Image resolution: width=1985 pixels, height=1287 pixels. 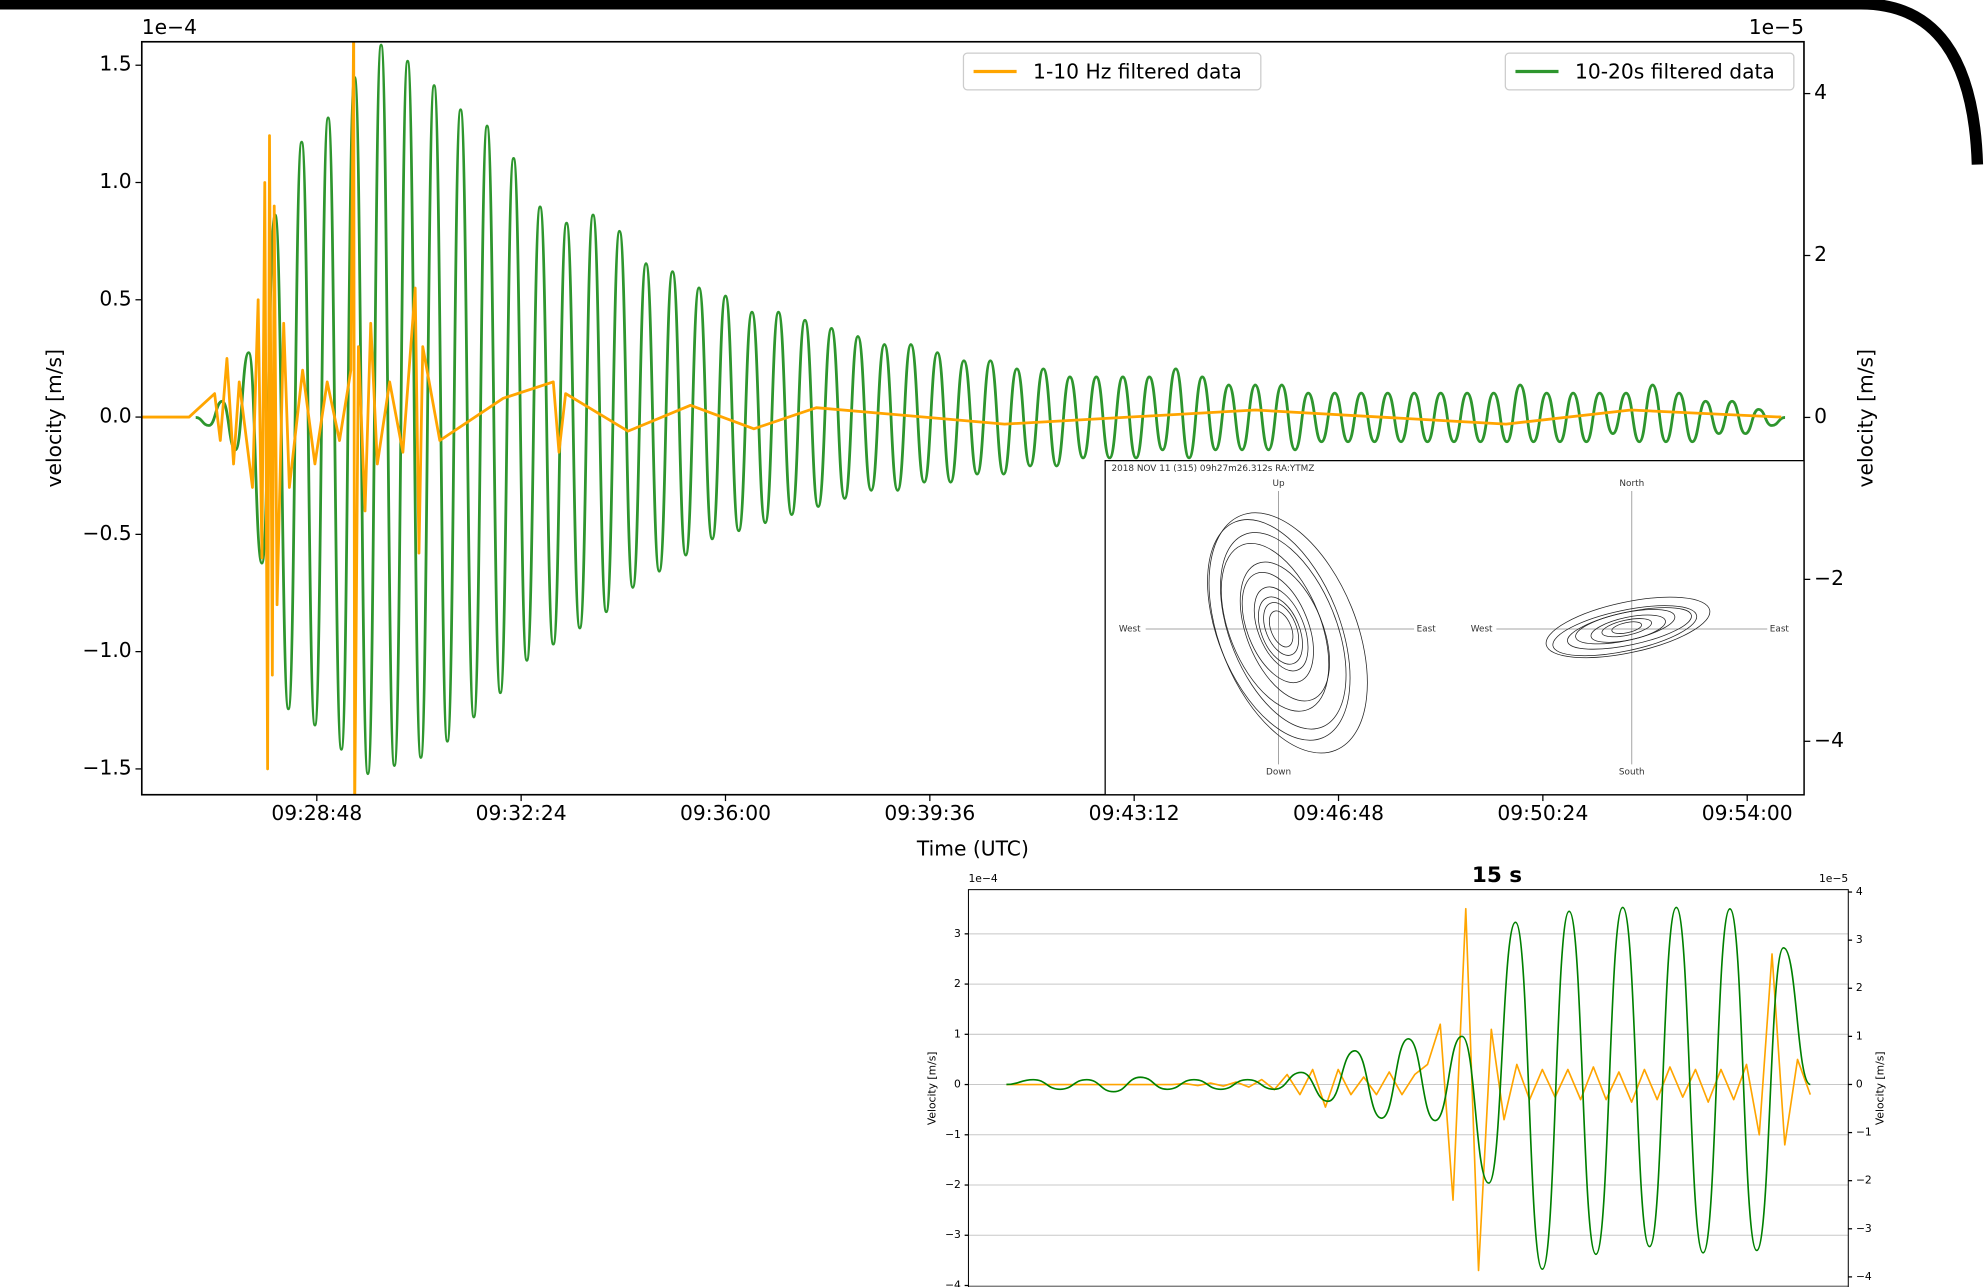 I want to click on frame-edge, so click(x=992, y=82).